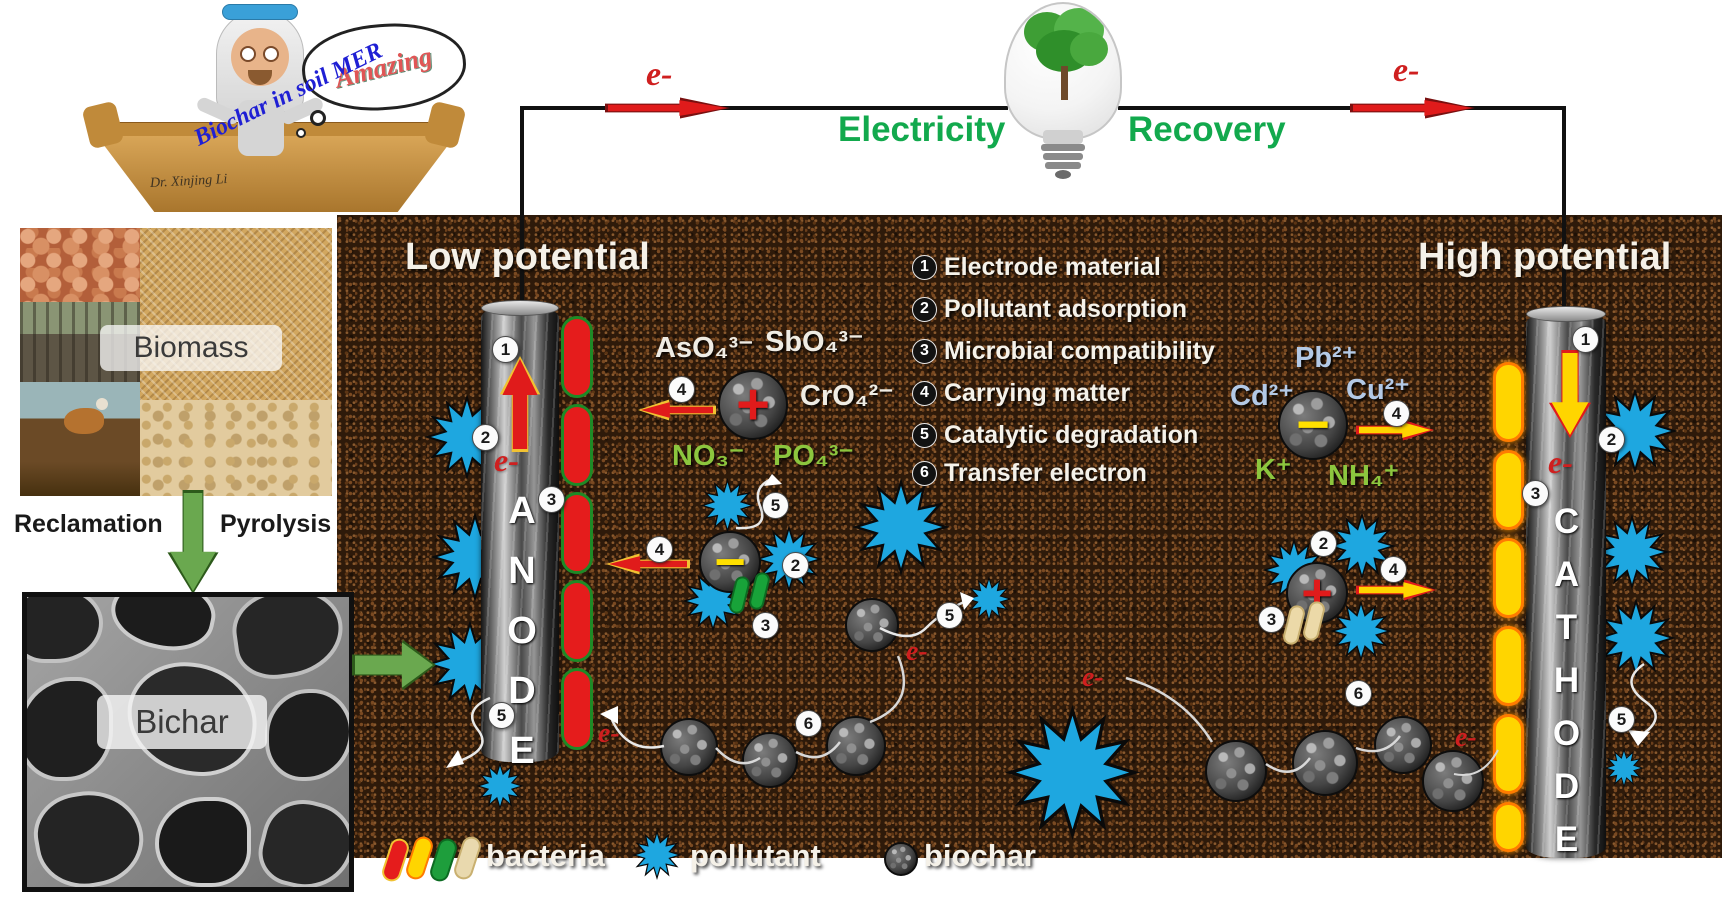  I want to click on cathode-electron-label: e-, so click(1560, 462).